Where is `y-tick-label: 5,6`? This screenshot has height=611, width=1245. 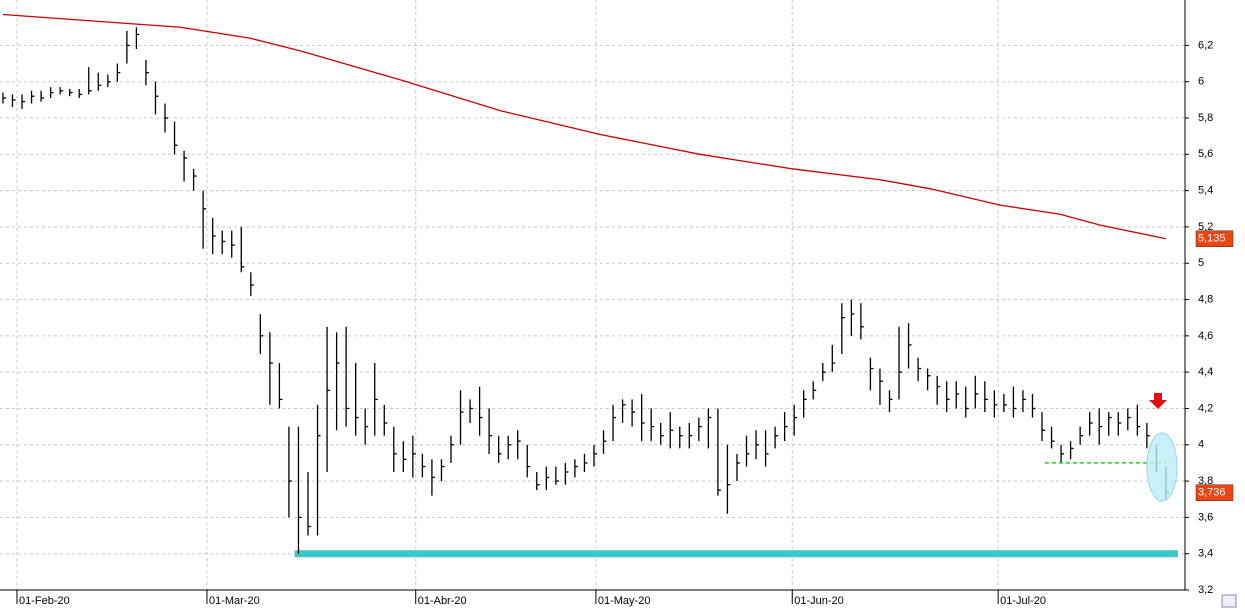 y-tick-label: 5,6 is located at coordinates (1205, 154).